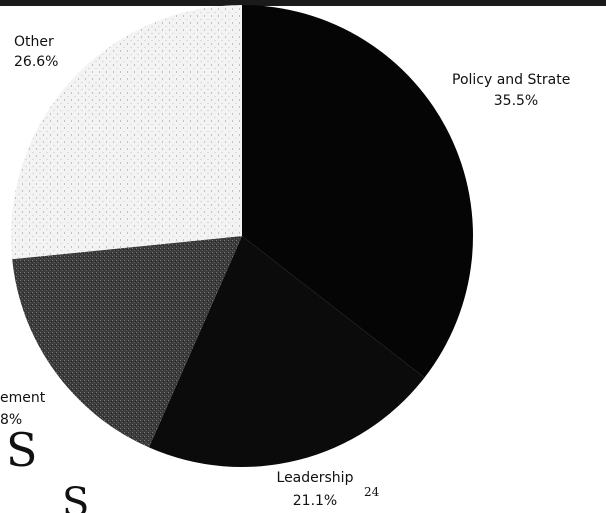 The width and height of the screenshot is (606, 513). I want to click on label-other: Other, so click(34, 42).